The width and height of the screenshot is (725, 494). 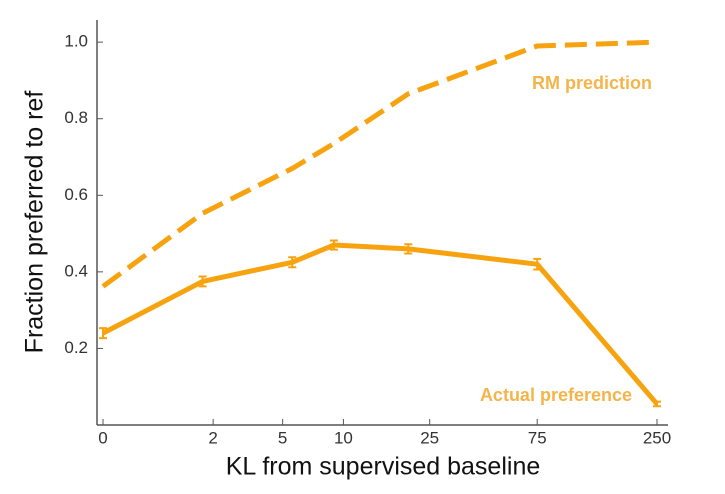 What do you see at coordinates (76, 117) in the screenshot?
I see `y-tick-label: 0.8` at bounding box center [76, 117].